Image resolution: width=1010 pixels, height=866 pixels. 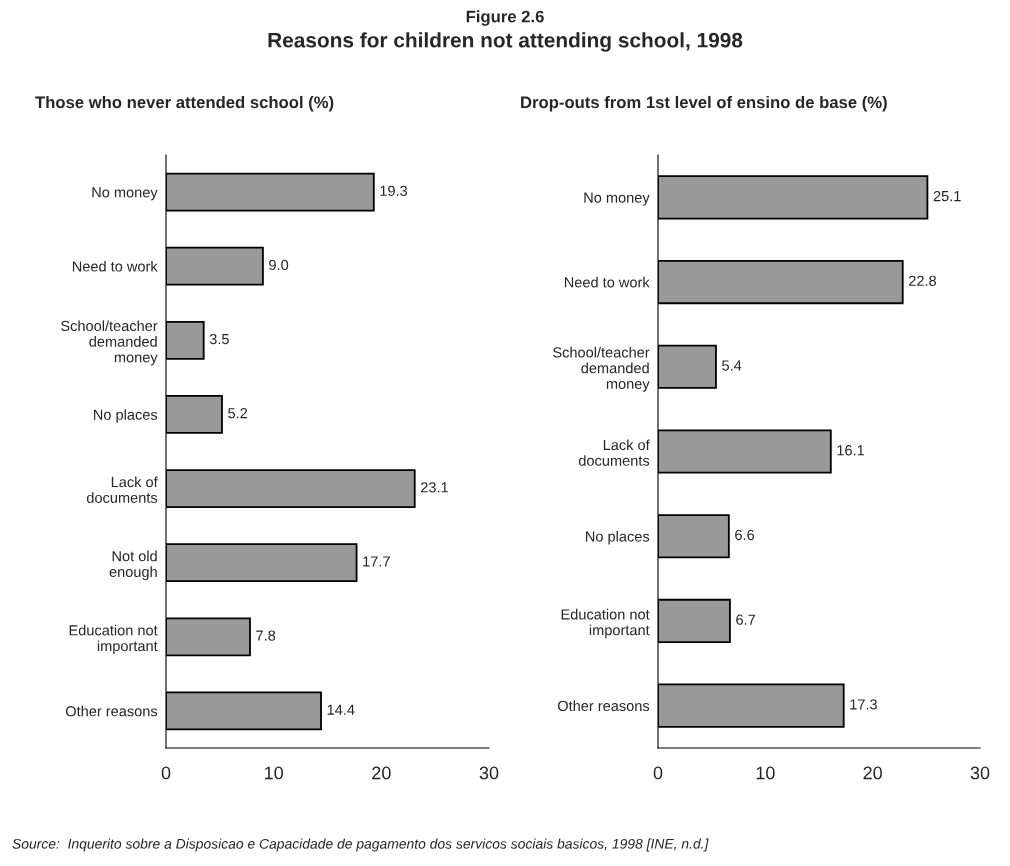 What do you see at coordinates (266, 635) in the screenshot?
I see `data-label: 7.8` at bounding box center [266, 635].